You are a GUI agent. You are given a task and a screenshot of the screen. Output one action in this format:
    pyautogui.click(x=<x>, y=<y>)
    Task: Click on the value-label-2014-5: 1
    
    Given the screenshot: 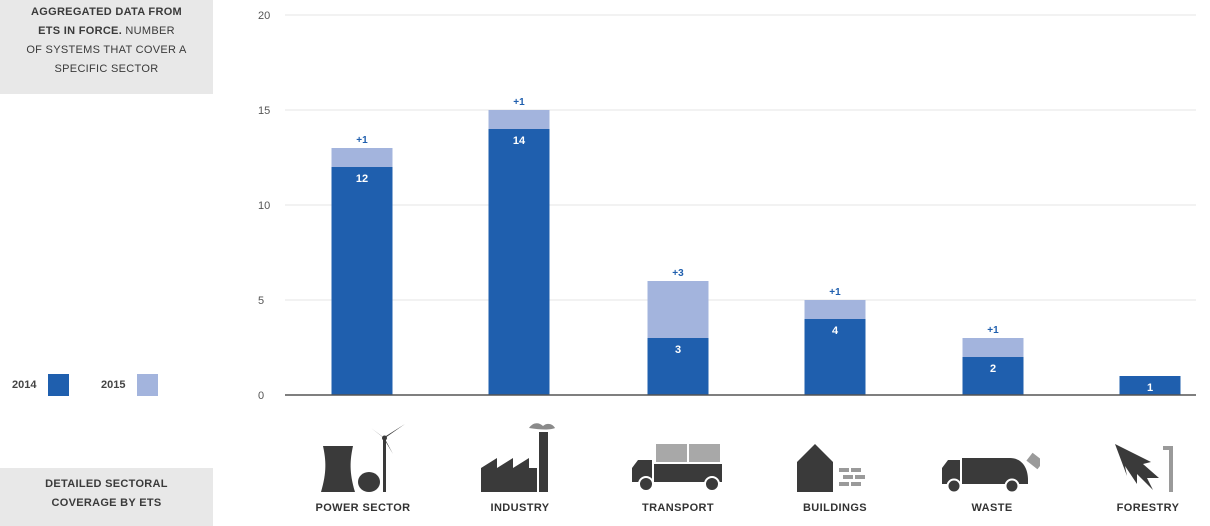 What is the action you would take?
    pyautogui.click(x=1150, y=388)
    